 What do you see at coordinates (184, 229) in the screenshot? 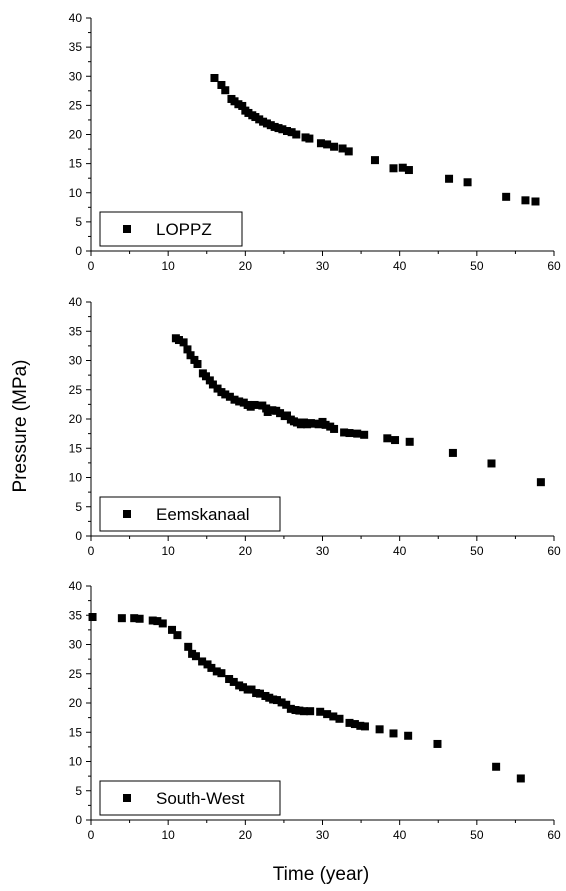
I see `legend-label: LOPPZ` at bounding box center [184, 229].